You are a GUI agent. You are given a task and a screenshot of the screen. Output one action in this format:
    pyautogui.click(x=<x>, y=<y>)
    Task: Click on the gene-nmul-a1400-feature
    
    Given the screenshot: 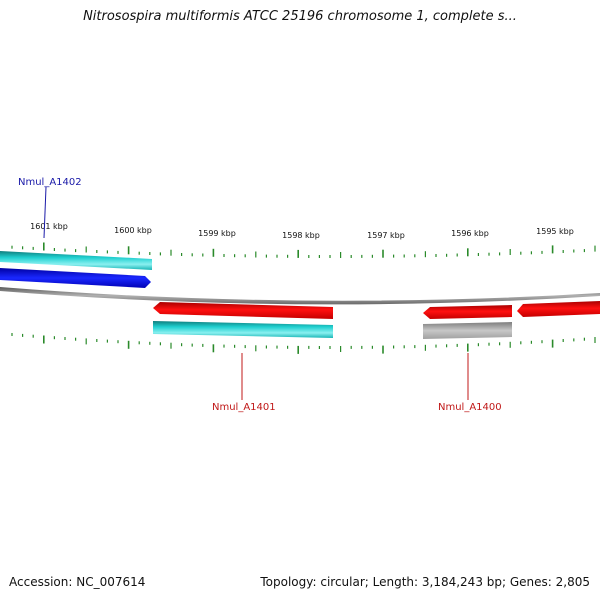 What is the action you would take?
    pyautogui.click(x=467, y=312)
    